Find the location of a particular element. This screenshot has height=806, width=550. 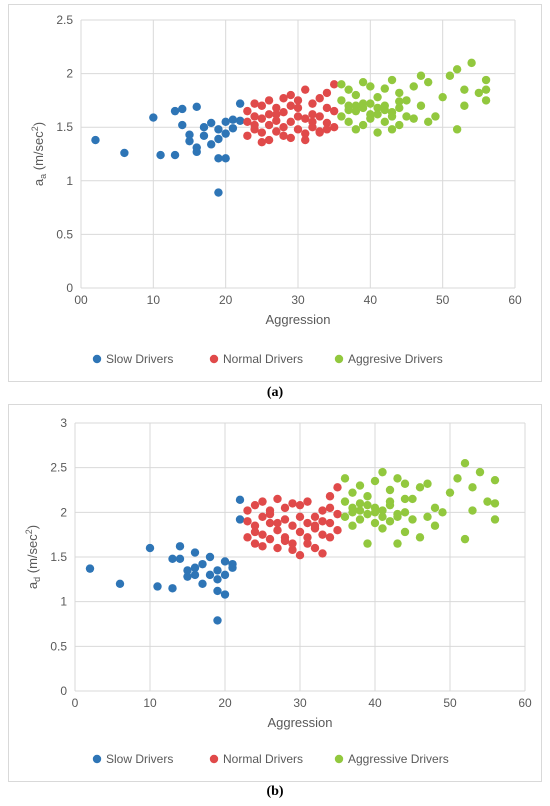

x-tick-label: 30 is located at coordinates (298, 300).